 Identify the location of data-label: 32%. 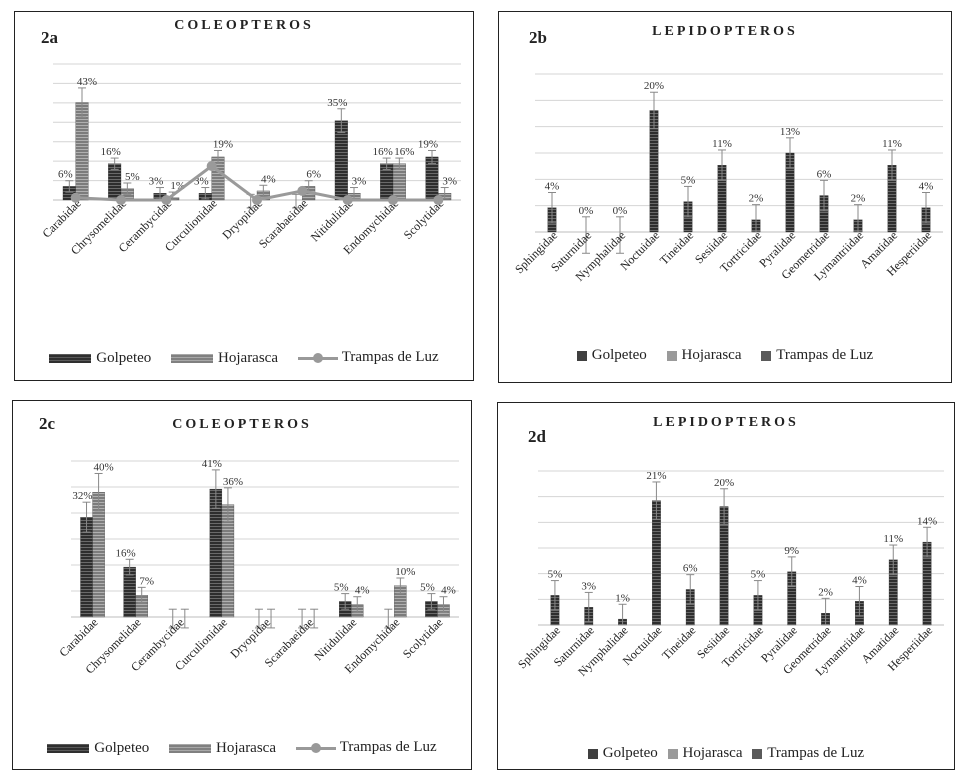
(82, 496).